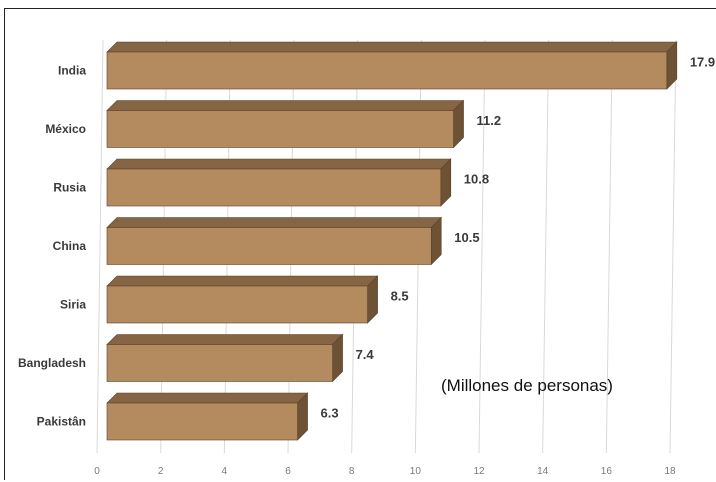 The width and height of the screenshot is (716, 482). Describe the element at coordinates (400, 296) in the screenshot. I see `data-label: 8.5` at that location.